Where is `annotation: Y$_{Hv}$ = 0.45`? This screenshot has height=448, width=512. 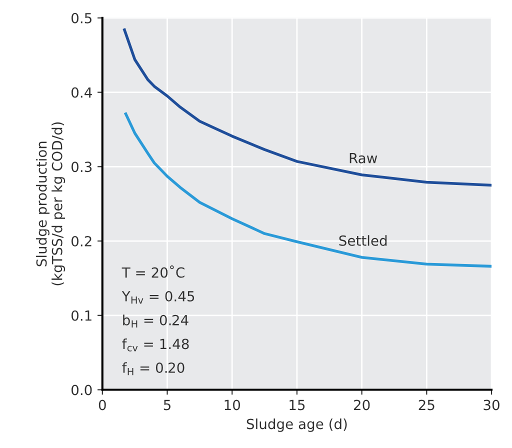
annotation: Y$_{Hv}$ = 0.45 is located at coordinates (158, 297).